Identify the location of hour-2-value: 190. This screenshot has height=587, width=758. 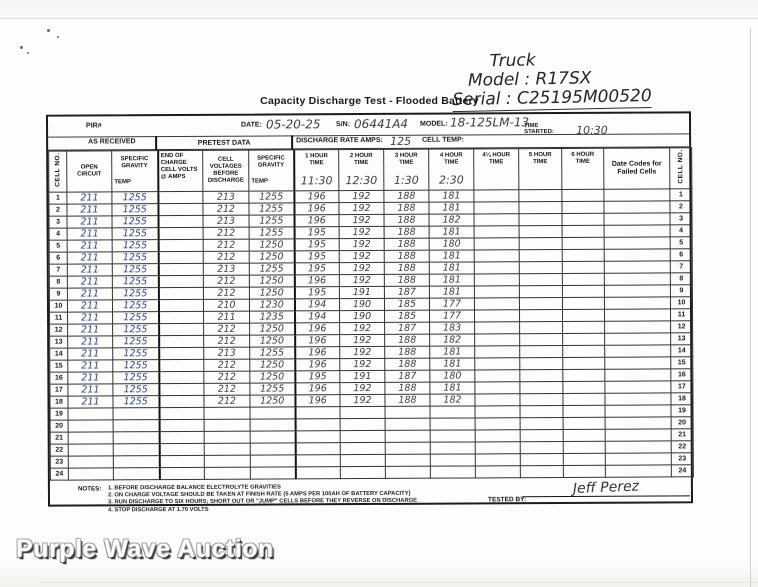
(362, 304).